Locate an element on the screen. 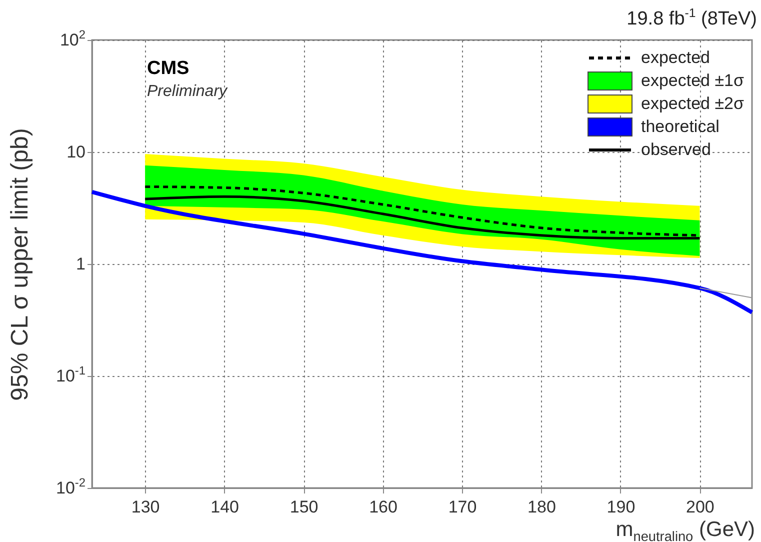 This screenshot has width=761, height=542. x-axis-title: m$_{neutralino}$ (GeV) is located at coordinates (685, 530).